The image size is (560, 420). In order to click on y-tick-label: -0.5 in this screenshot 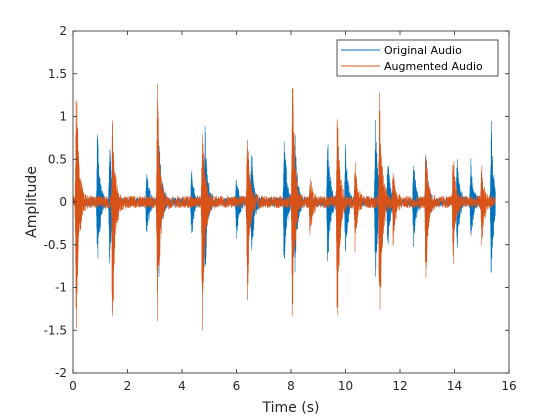, I will do `click(55, 245)`.